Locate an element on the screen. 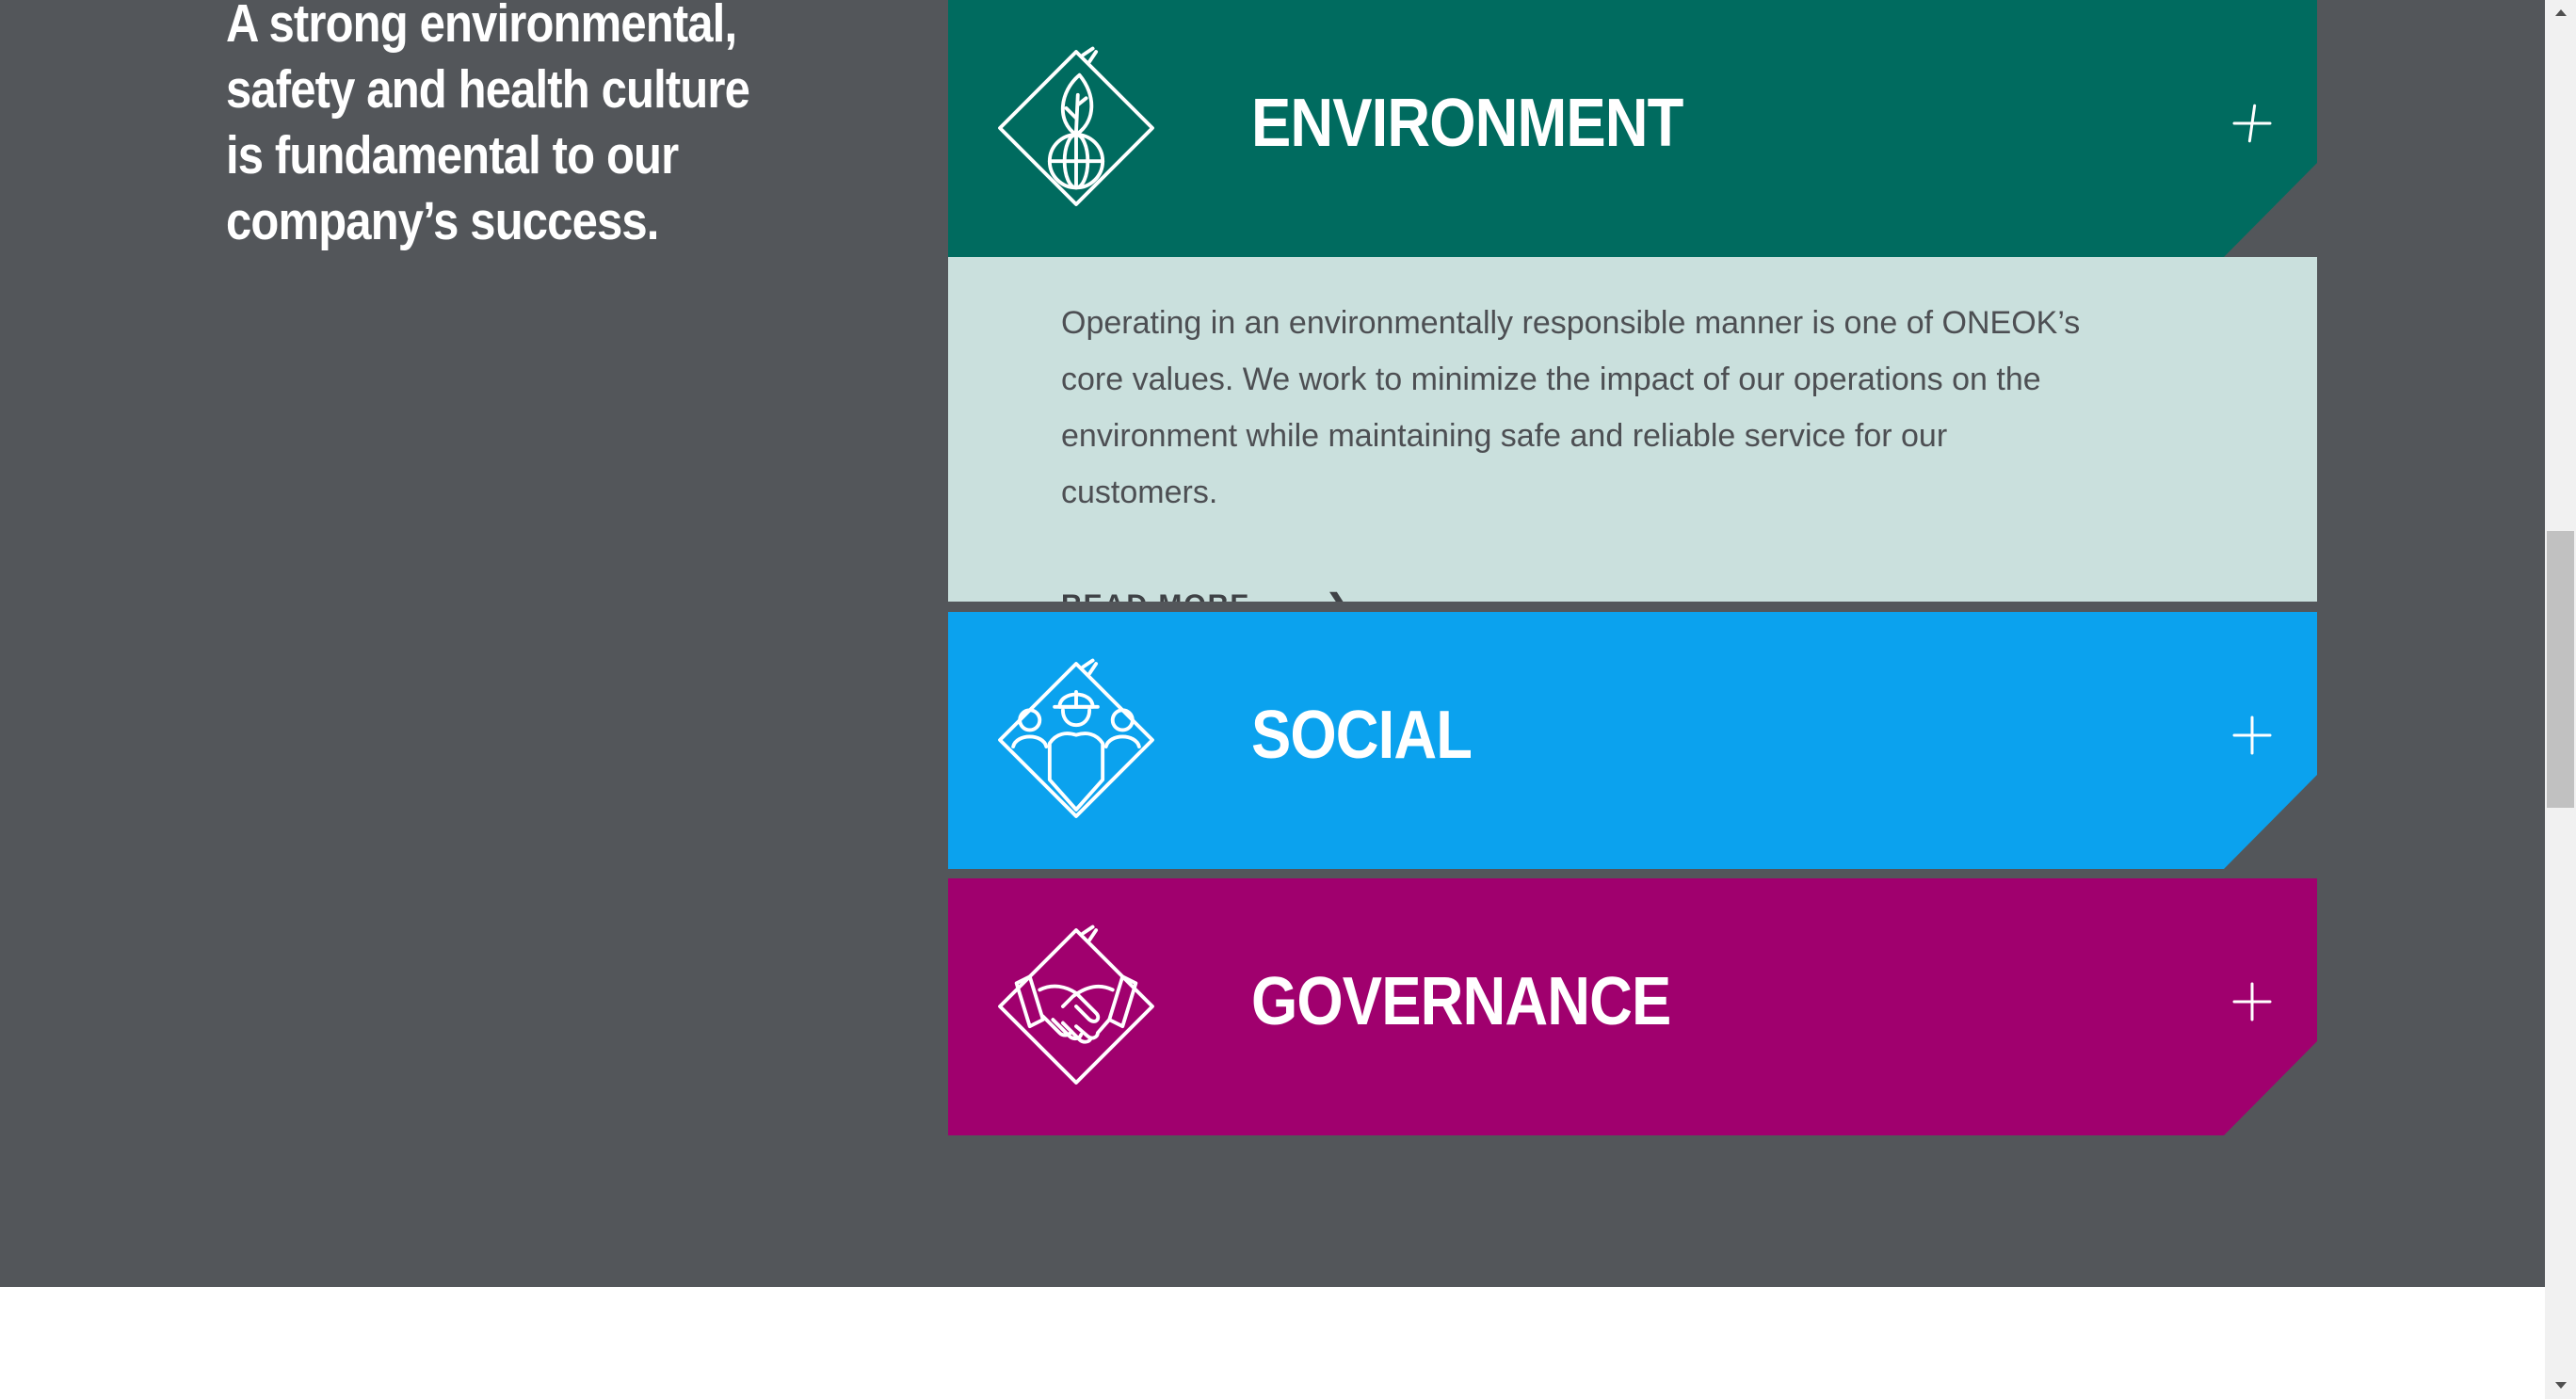 This screenshot has height=1399, width=2576. scrollbar-thumb is located at coordinates (2560, 669).